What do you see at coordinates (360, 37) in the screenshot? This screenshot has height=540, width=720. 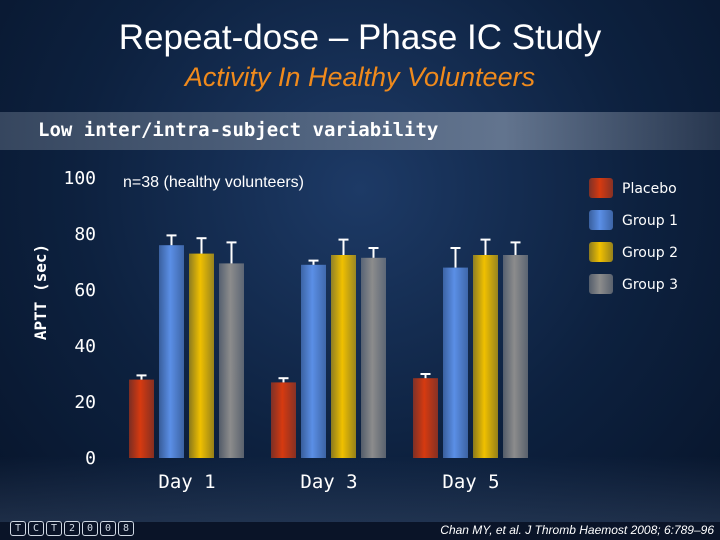 I see `page-title: Repeat-dose – Phase IC Study` at bounding box center [360, 37].